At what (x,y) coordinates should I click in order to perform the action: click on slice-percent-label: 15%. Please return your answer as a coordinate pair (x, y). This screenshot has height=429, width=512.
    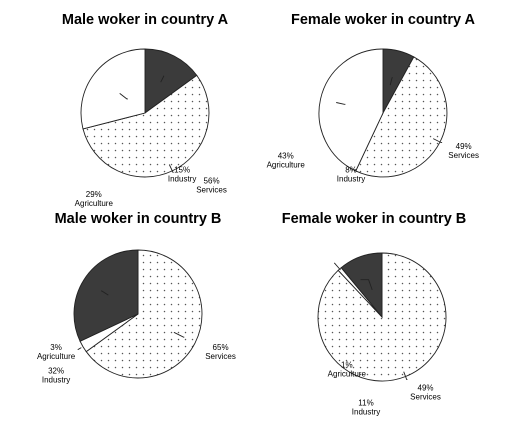
    Looking at the image, I should click on (182, 170).